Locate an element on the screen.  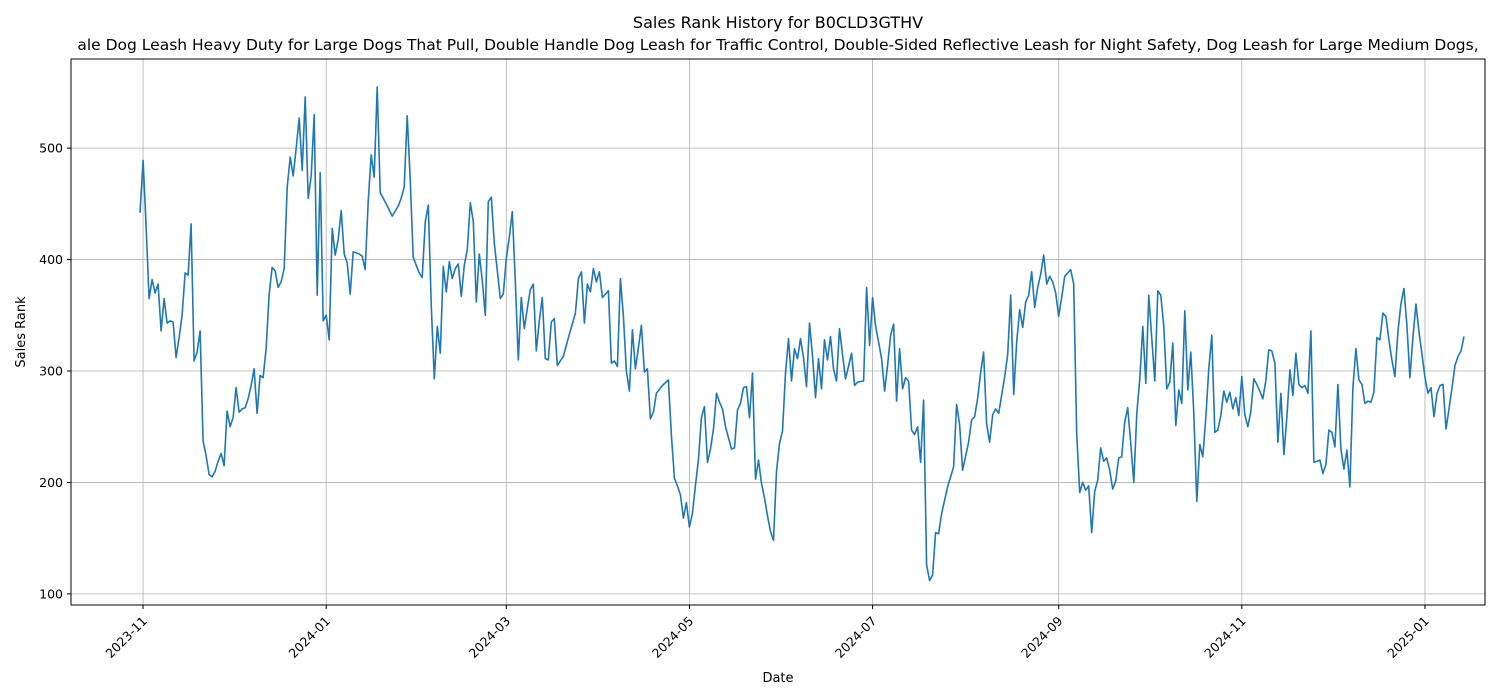
x-axis-label: Date is located at coordinates (777, 678).